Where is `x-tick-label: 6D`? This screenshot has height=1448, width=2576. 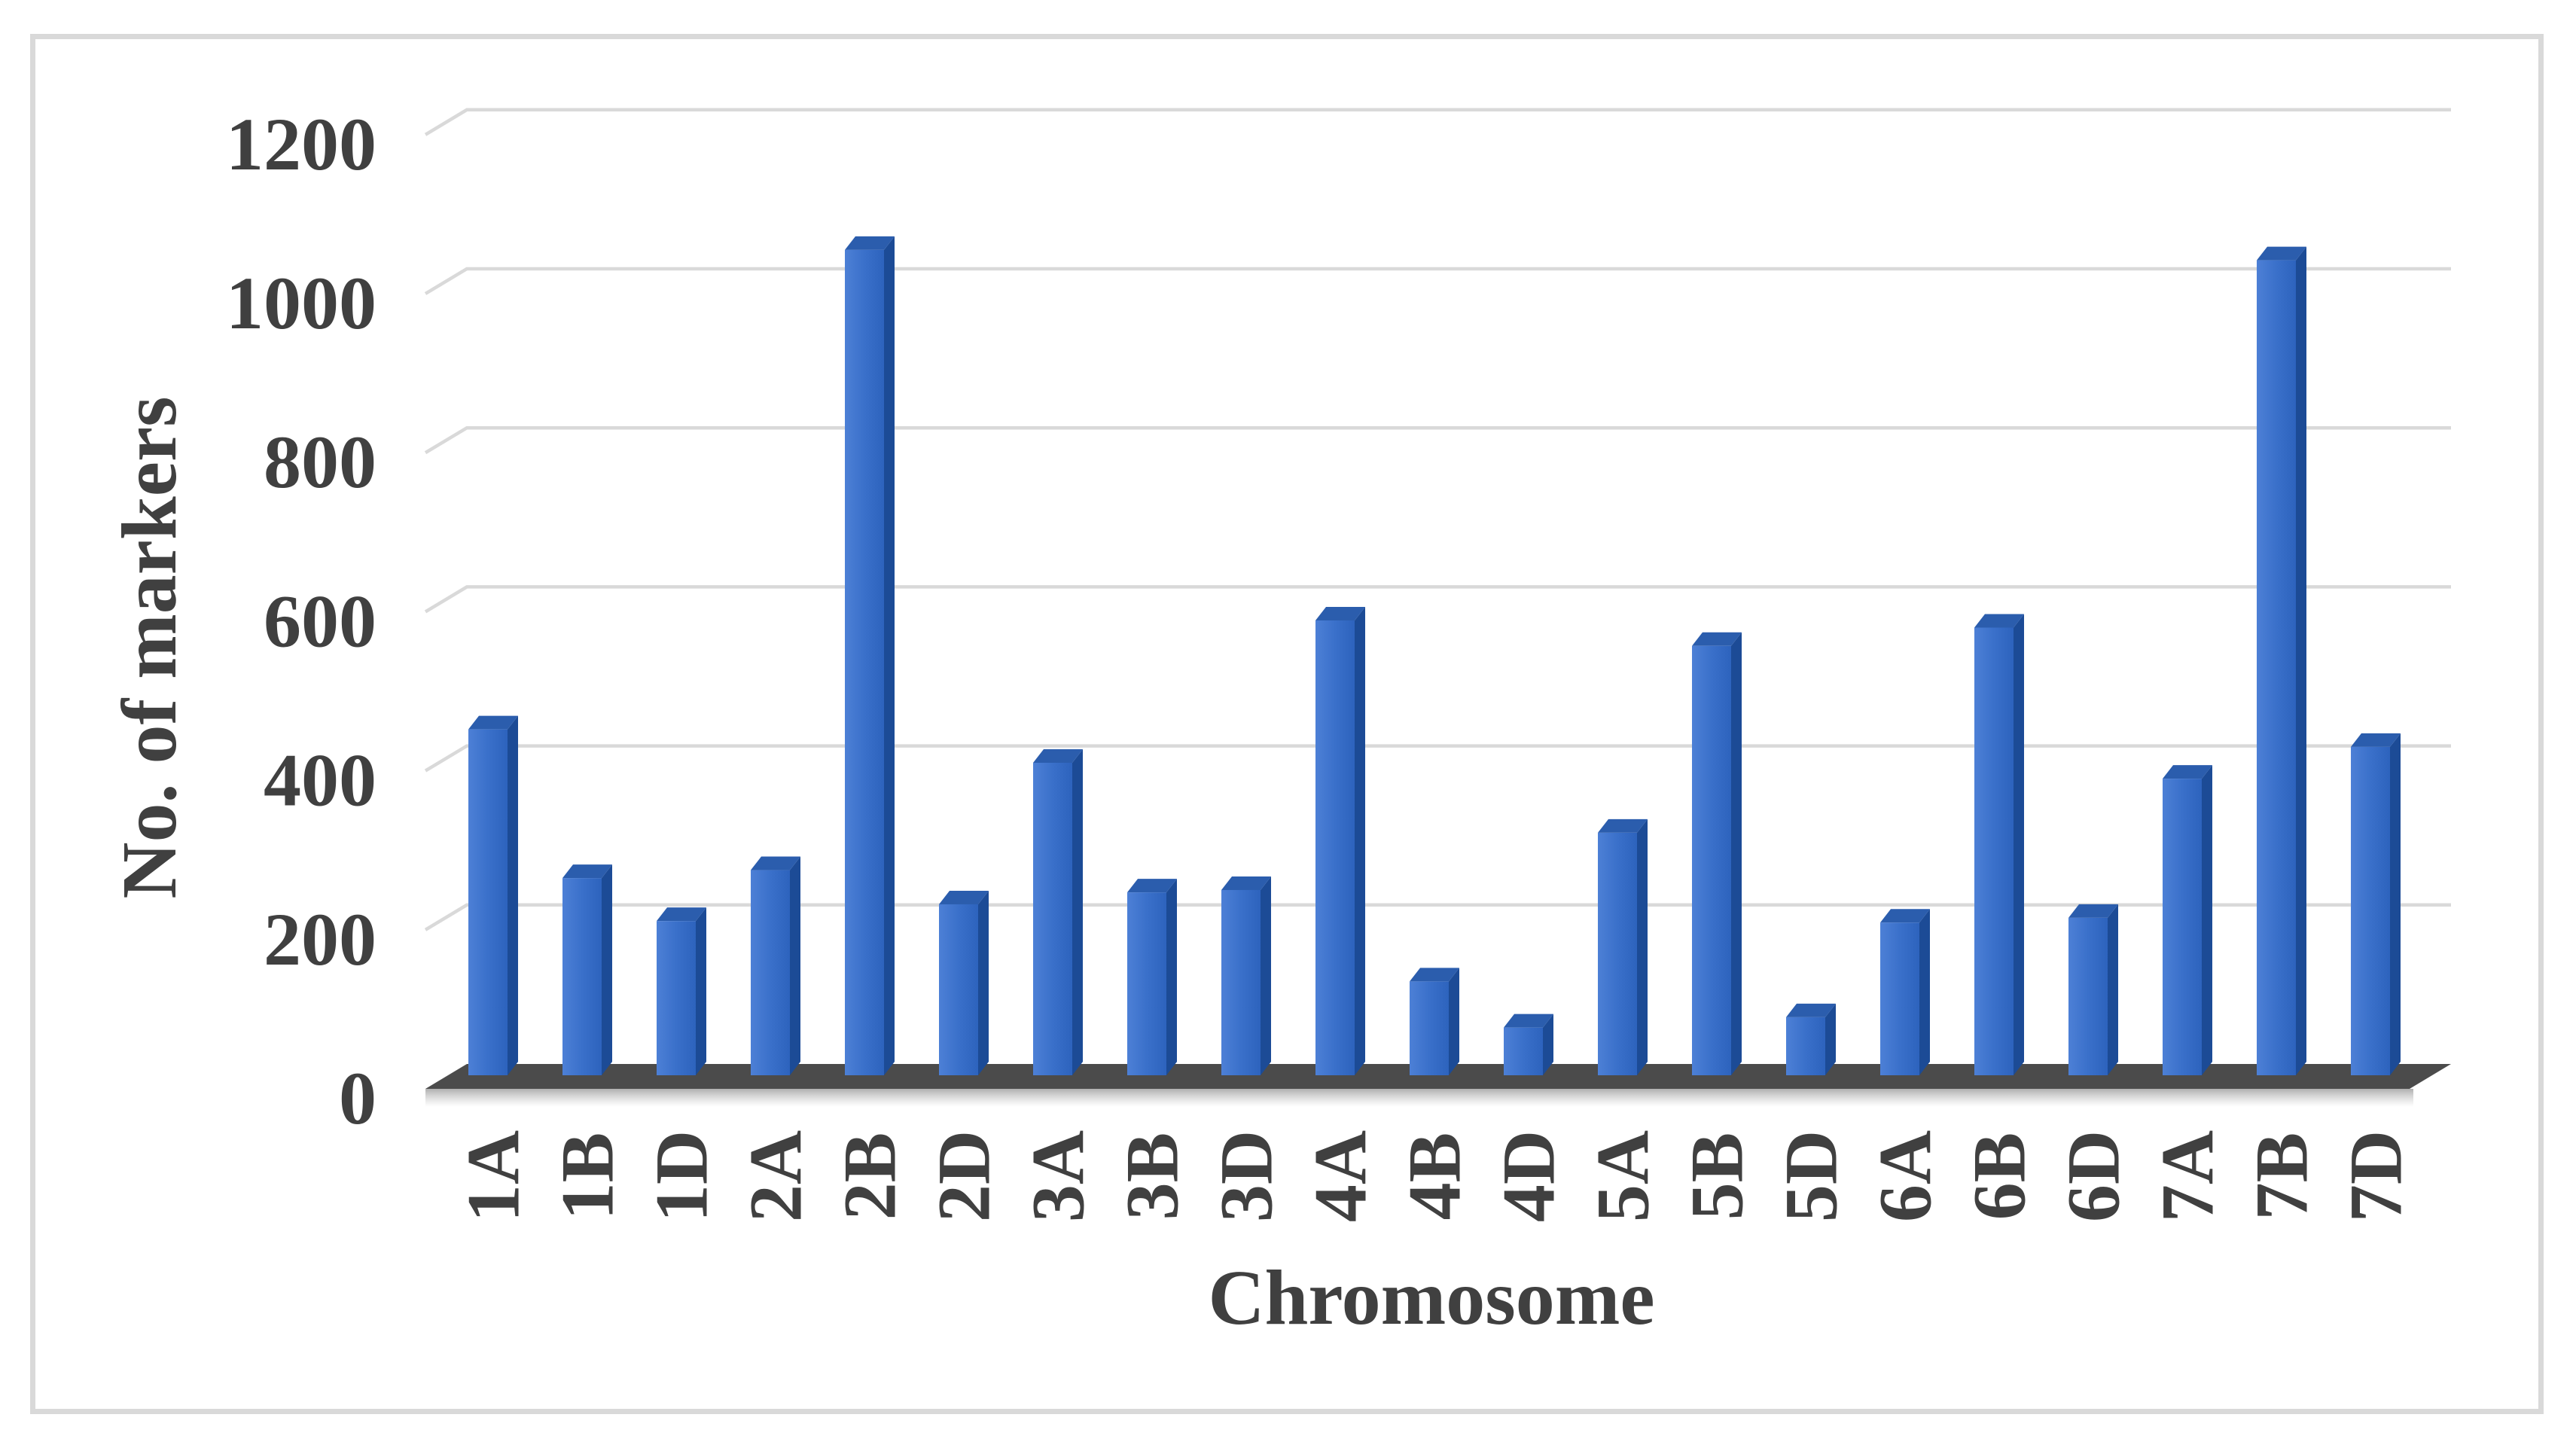
x-tick-label: 6D is located at coordinates (2093, 1176).